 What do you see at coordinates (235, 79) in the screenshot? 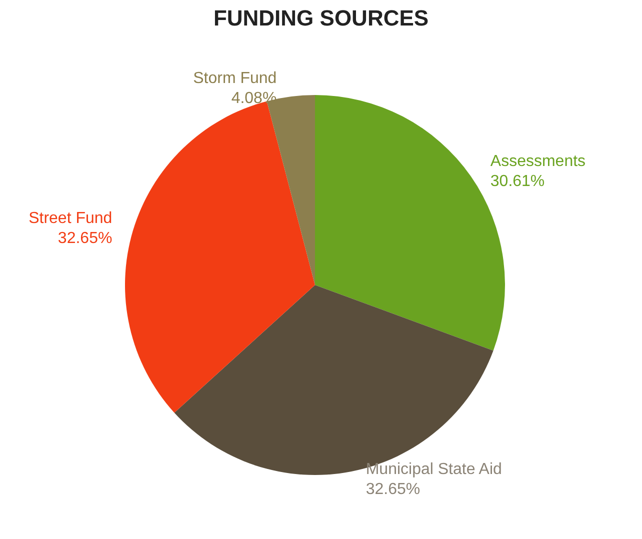
I see `slice-label: Storm Fund` at bounding box center [235, 79].